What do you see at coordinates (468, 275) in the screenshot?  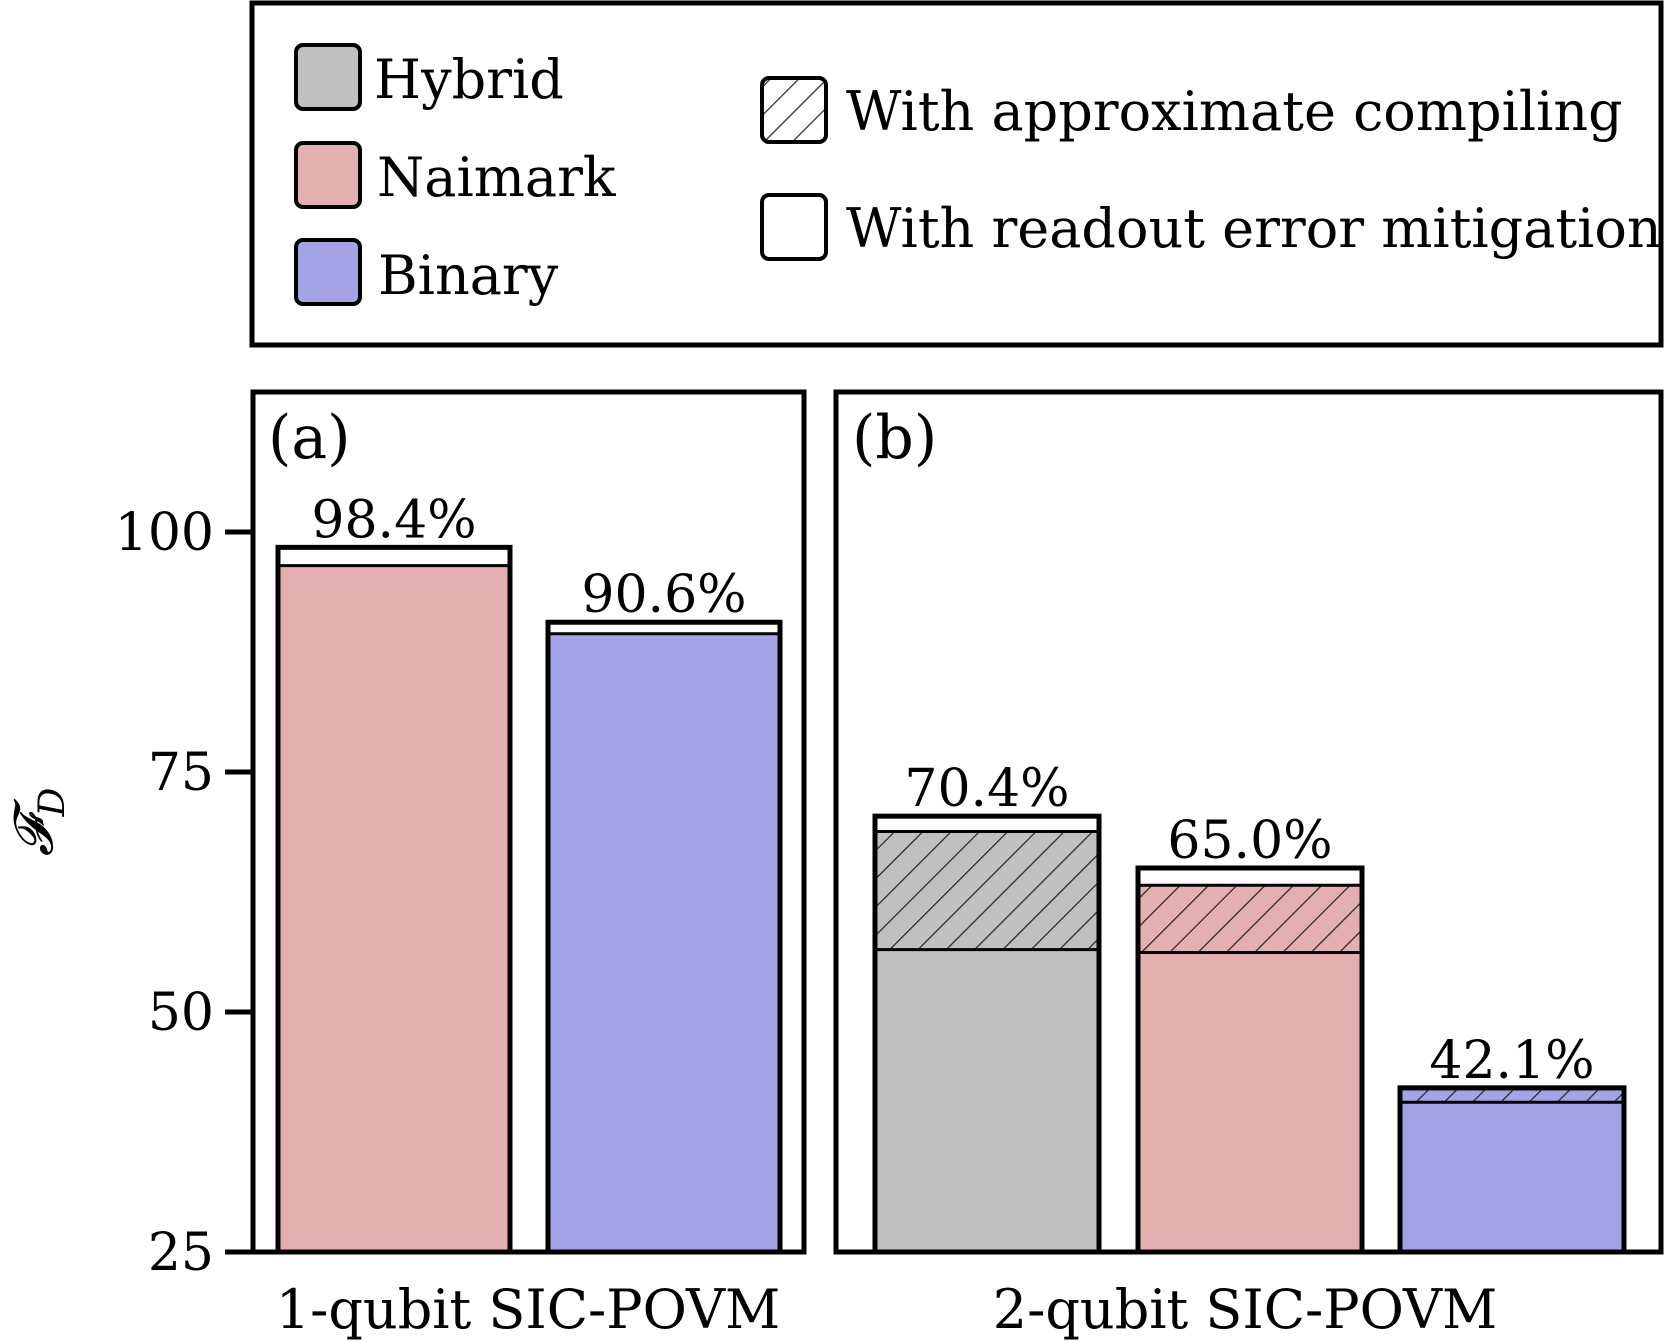 I see `legend-label-binary: Binary` at bounding box center [468, 275].